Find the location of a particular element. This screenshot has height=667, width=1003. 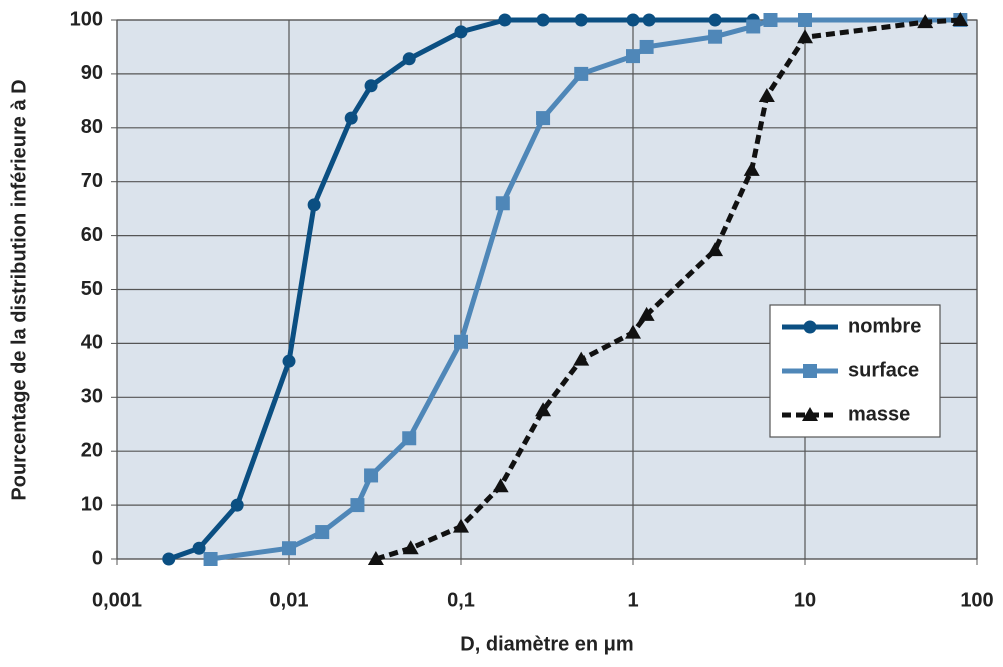

legend-label: nombre is located at coordinates (884, 326).